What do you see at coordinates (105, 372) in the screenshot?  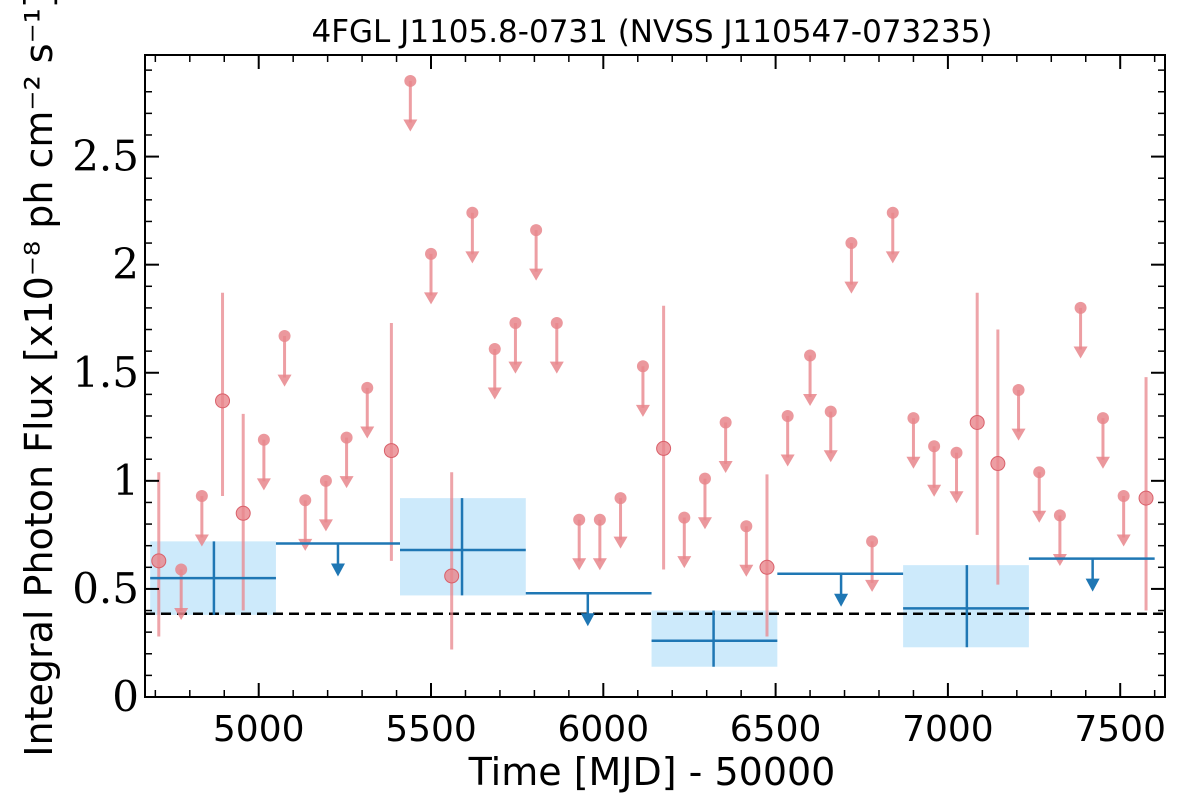 I see `y-tick-label: 1.5` at bounding box center [105, 372].